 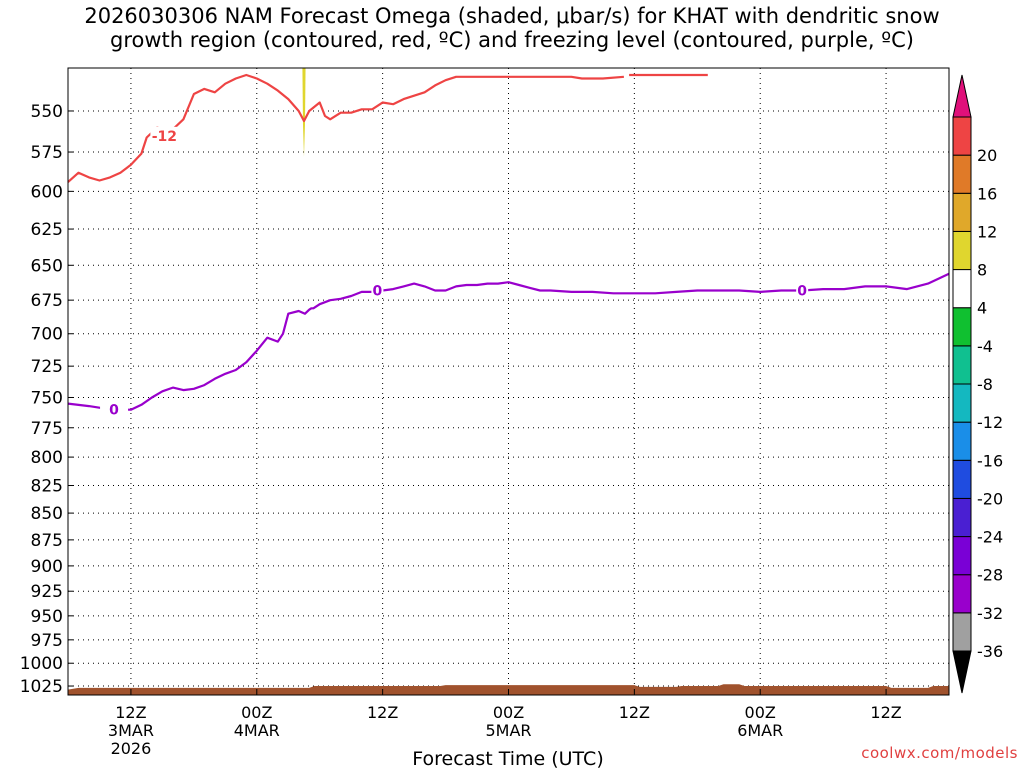 What do you see at coordinates (985, 384) in the screenshot?
I see `colorbar-label: -8` at bounding box center [985, 384].